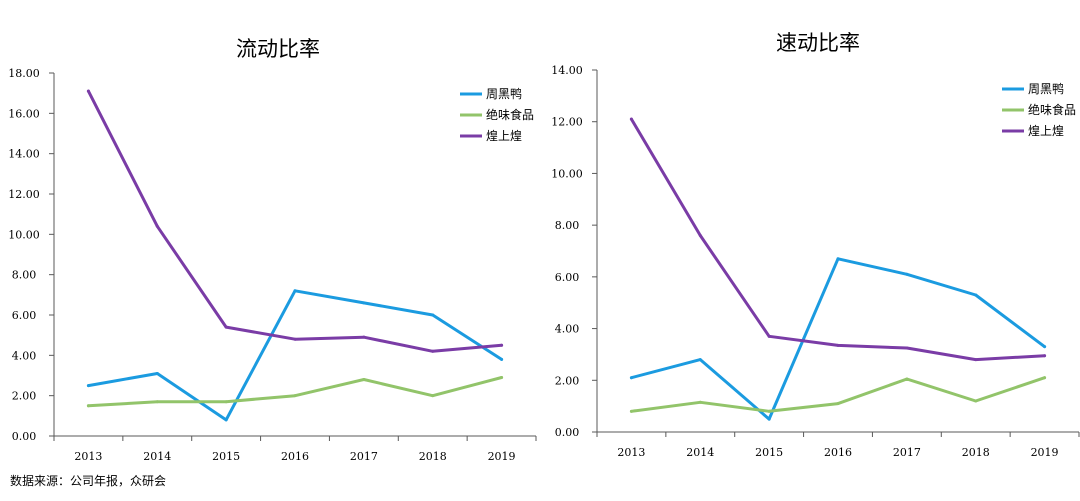 The image size is (1080, 501). I want to click on chart-title: 速动比率, so click(818, 43).